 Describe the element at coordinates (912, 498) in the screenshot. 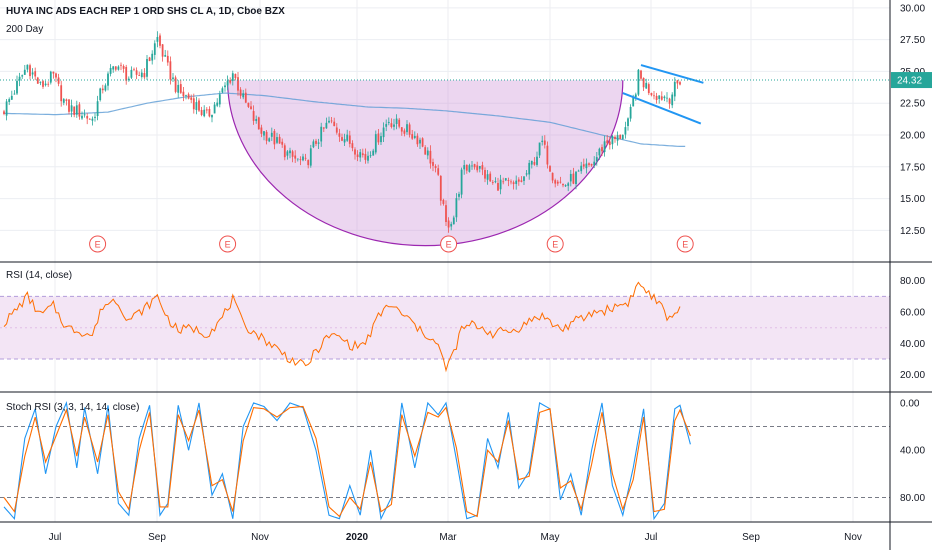

I see `stoch-y-tick: 80.00` at that location.